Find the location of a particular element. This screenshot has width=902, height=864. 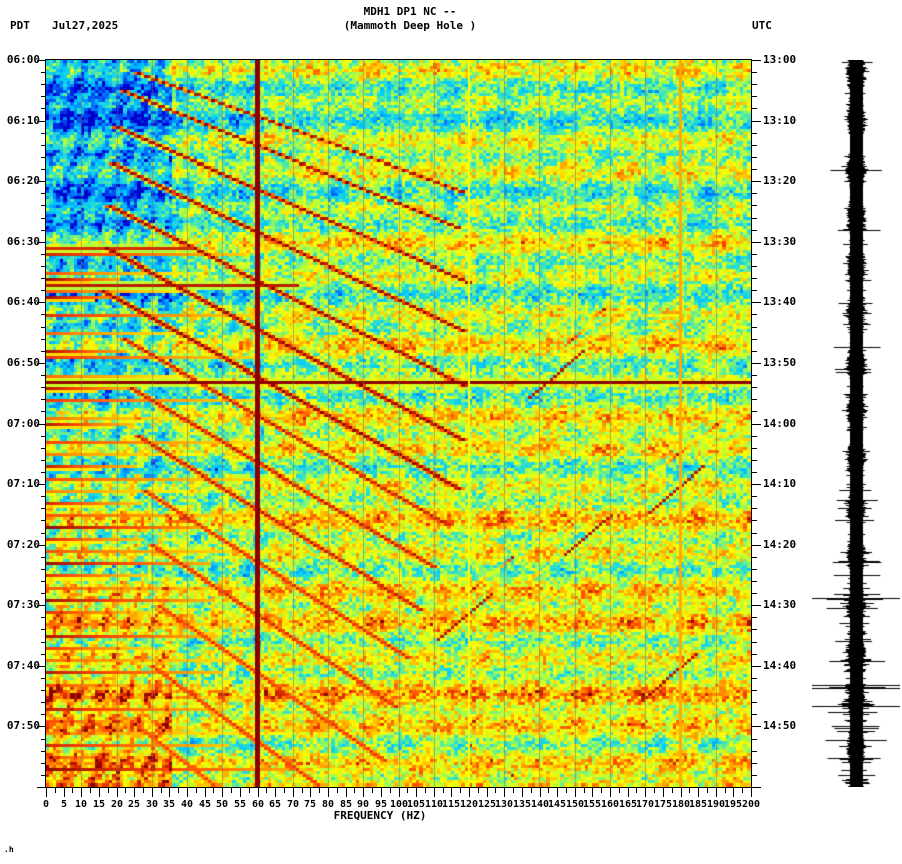

y-axis-label-left-4: 06:40 is located at coordinates (23, 301).